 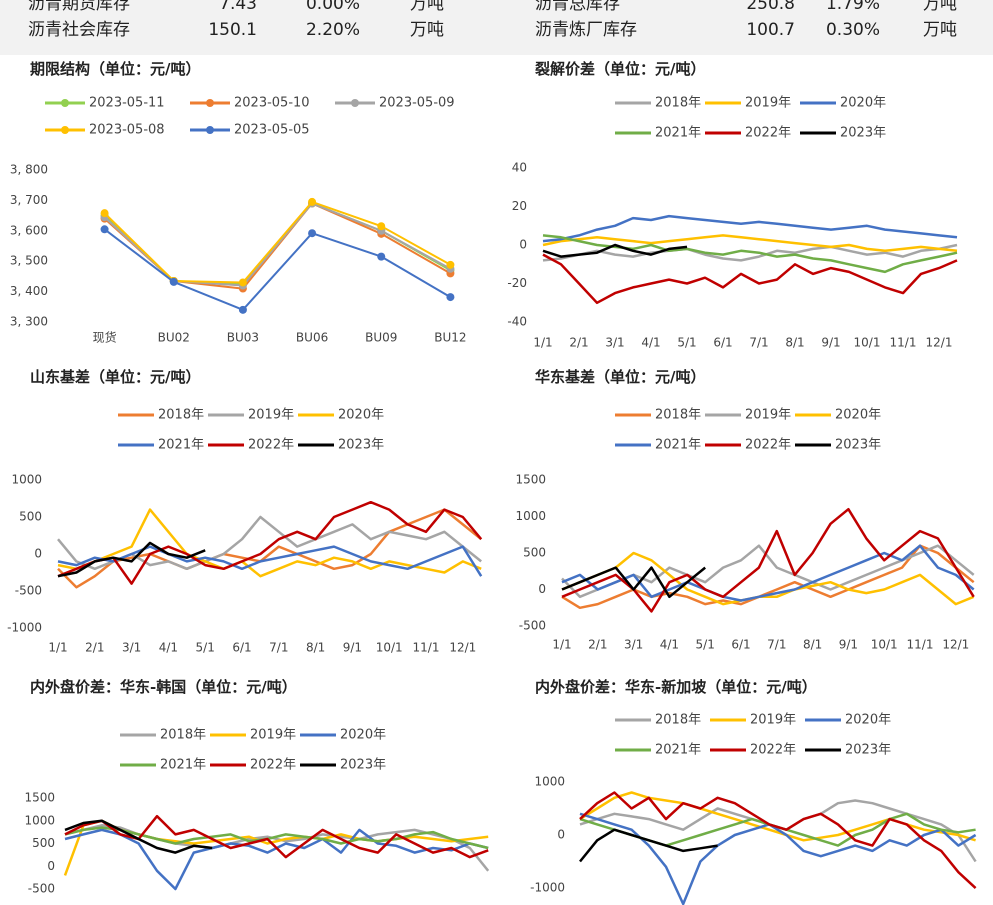 What do you see at coordinates (517, 283) in the screenshot?
I see `y-tick-label: -20` at bounding box center [517, 283].